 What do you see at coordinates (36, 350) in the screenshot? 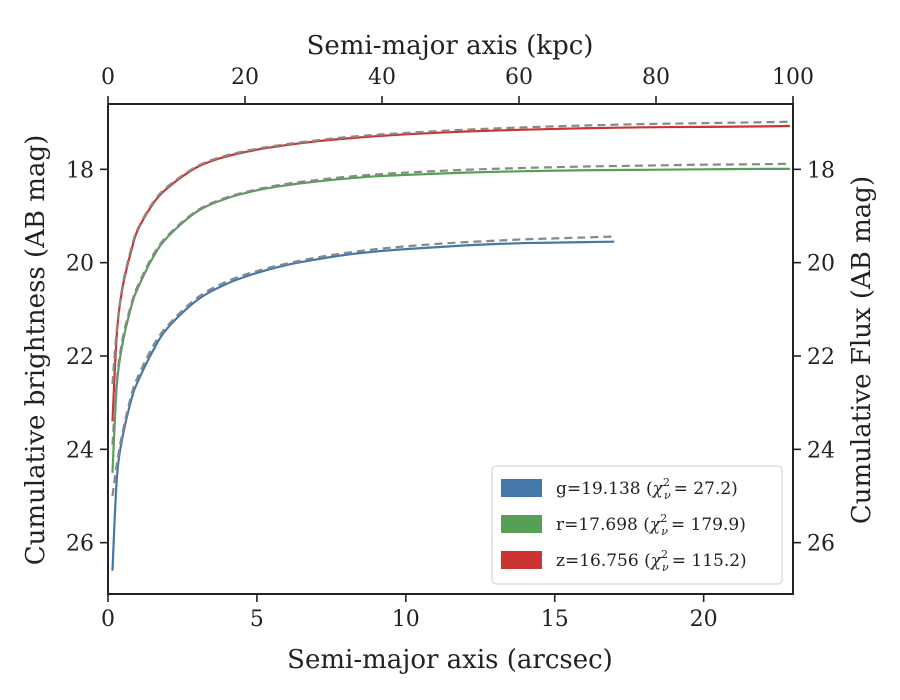
I see `y-axis-label: Cumulative brightness (AB mag)` at bounding box center [36, 350].